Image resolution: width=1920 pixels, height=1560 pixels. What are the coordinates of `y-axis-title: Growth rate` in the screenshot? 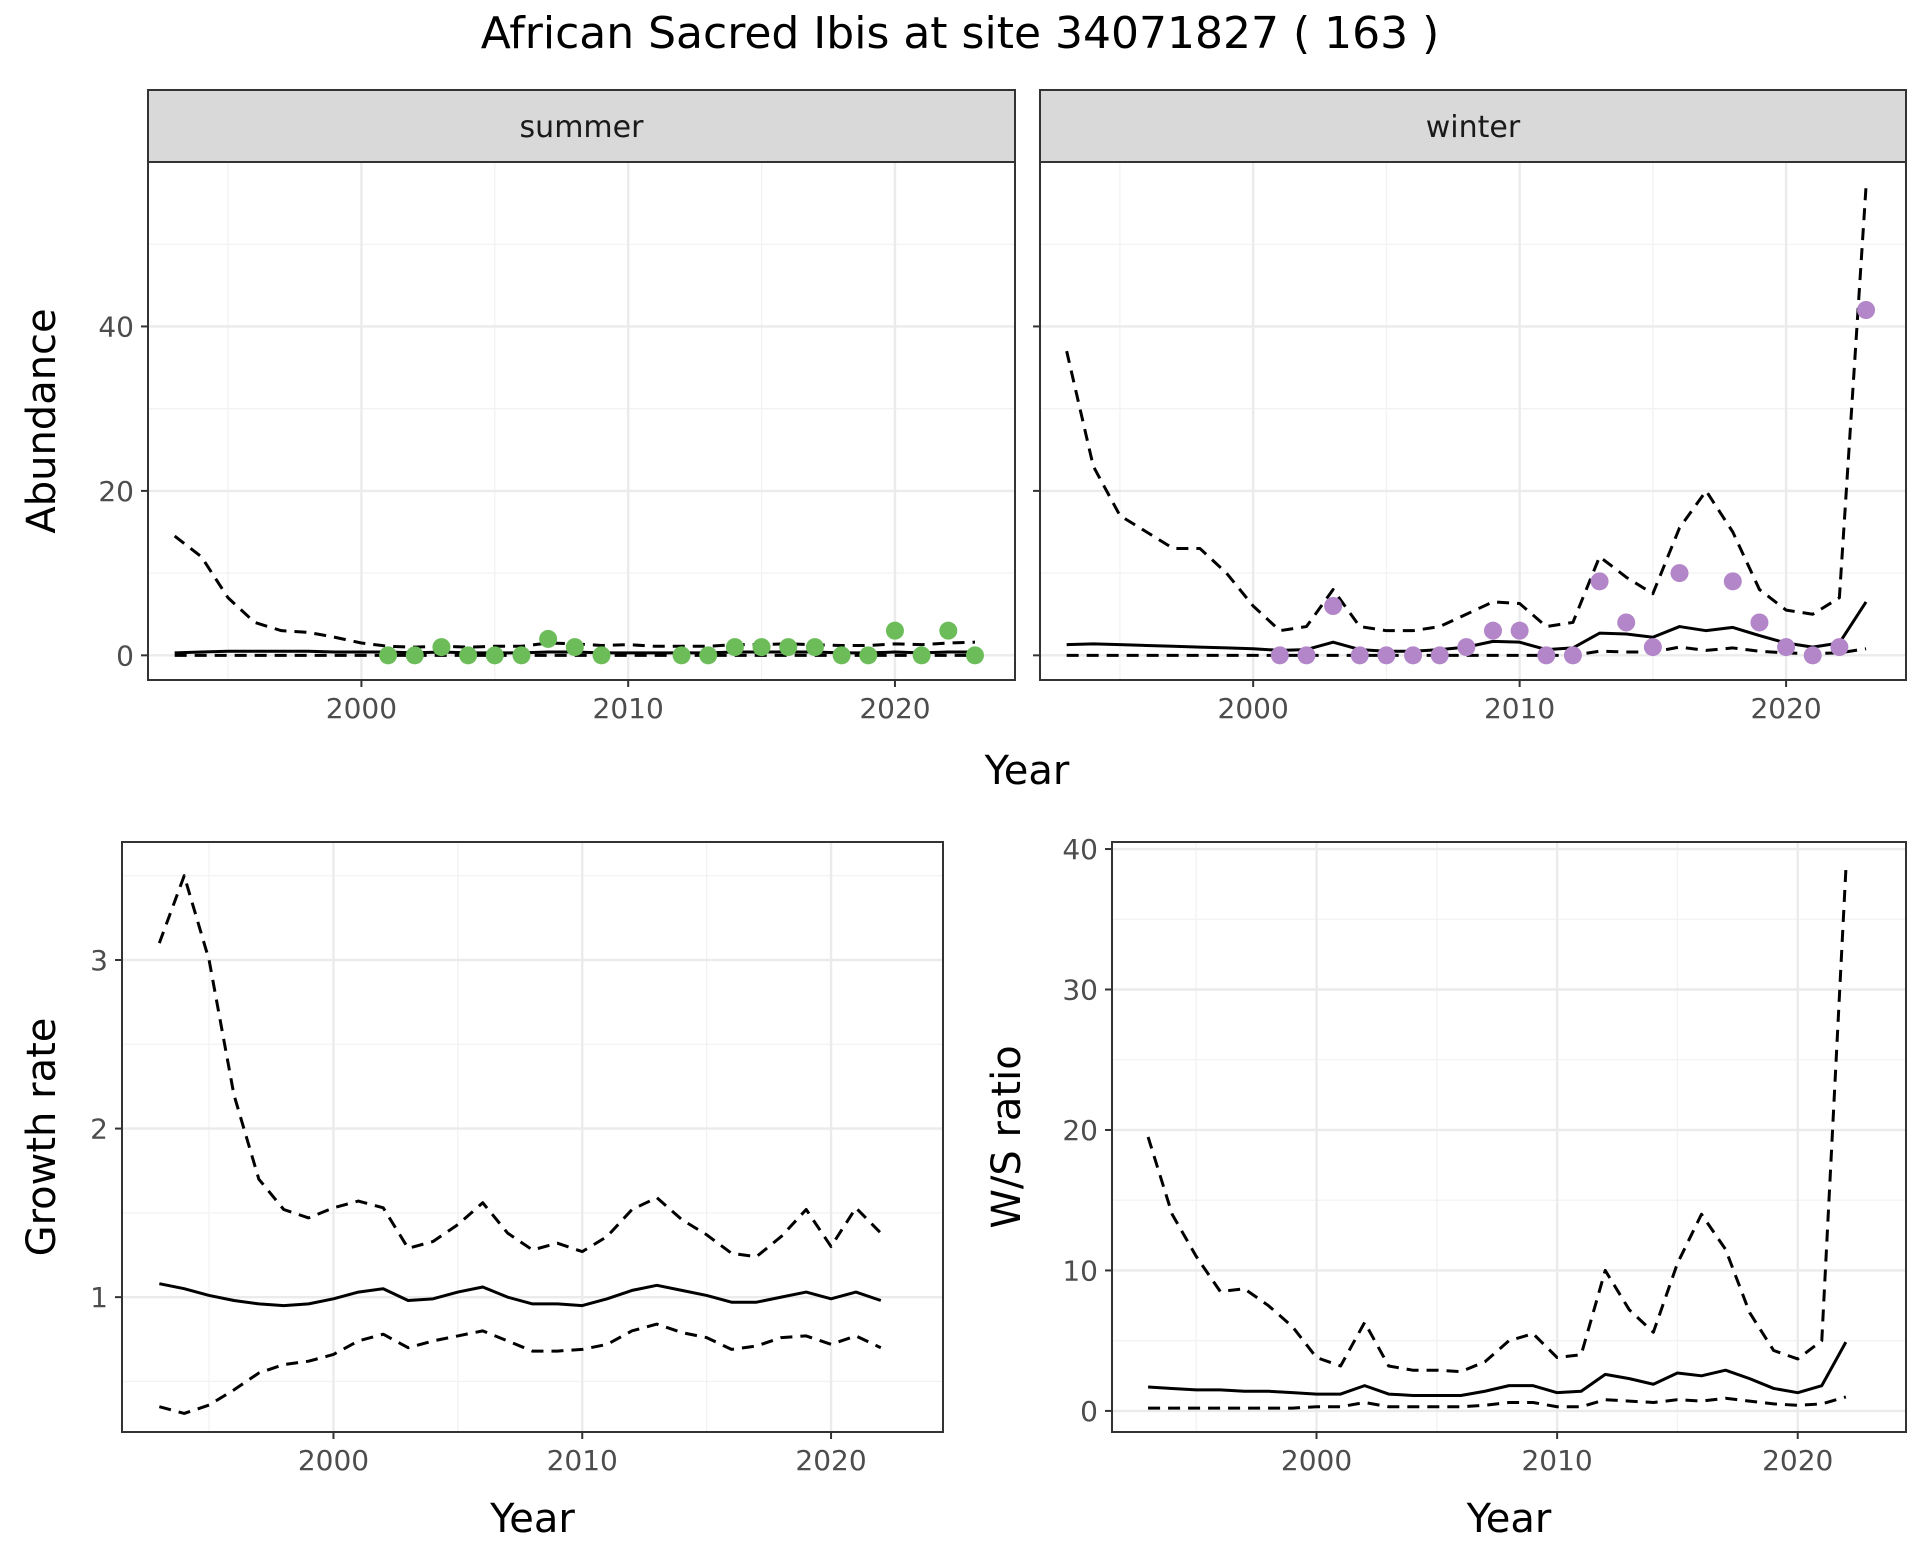 It's located at (42, 1137).